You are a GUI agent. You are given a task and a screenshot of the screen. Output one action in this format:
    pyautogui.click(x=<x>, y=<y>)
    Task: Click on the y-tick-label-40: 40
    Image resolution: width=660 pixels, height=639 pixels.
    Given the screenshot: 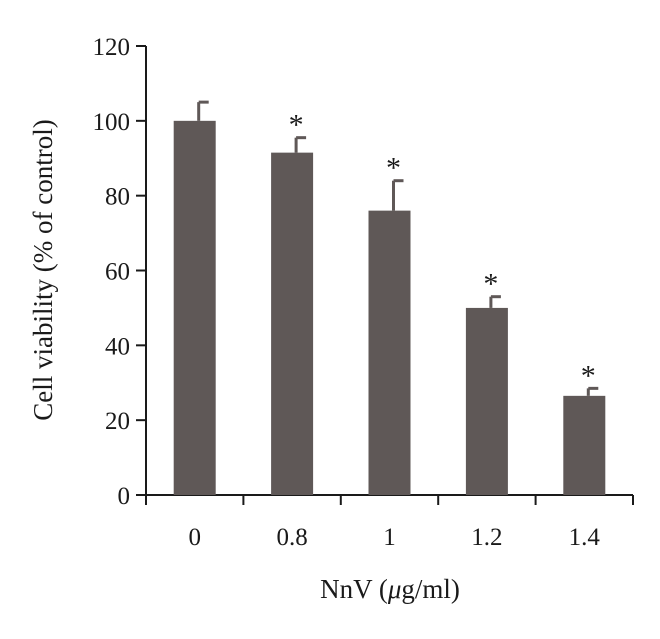 What is the action you would take?
    pyautogui.click(x=117, y=346)
    